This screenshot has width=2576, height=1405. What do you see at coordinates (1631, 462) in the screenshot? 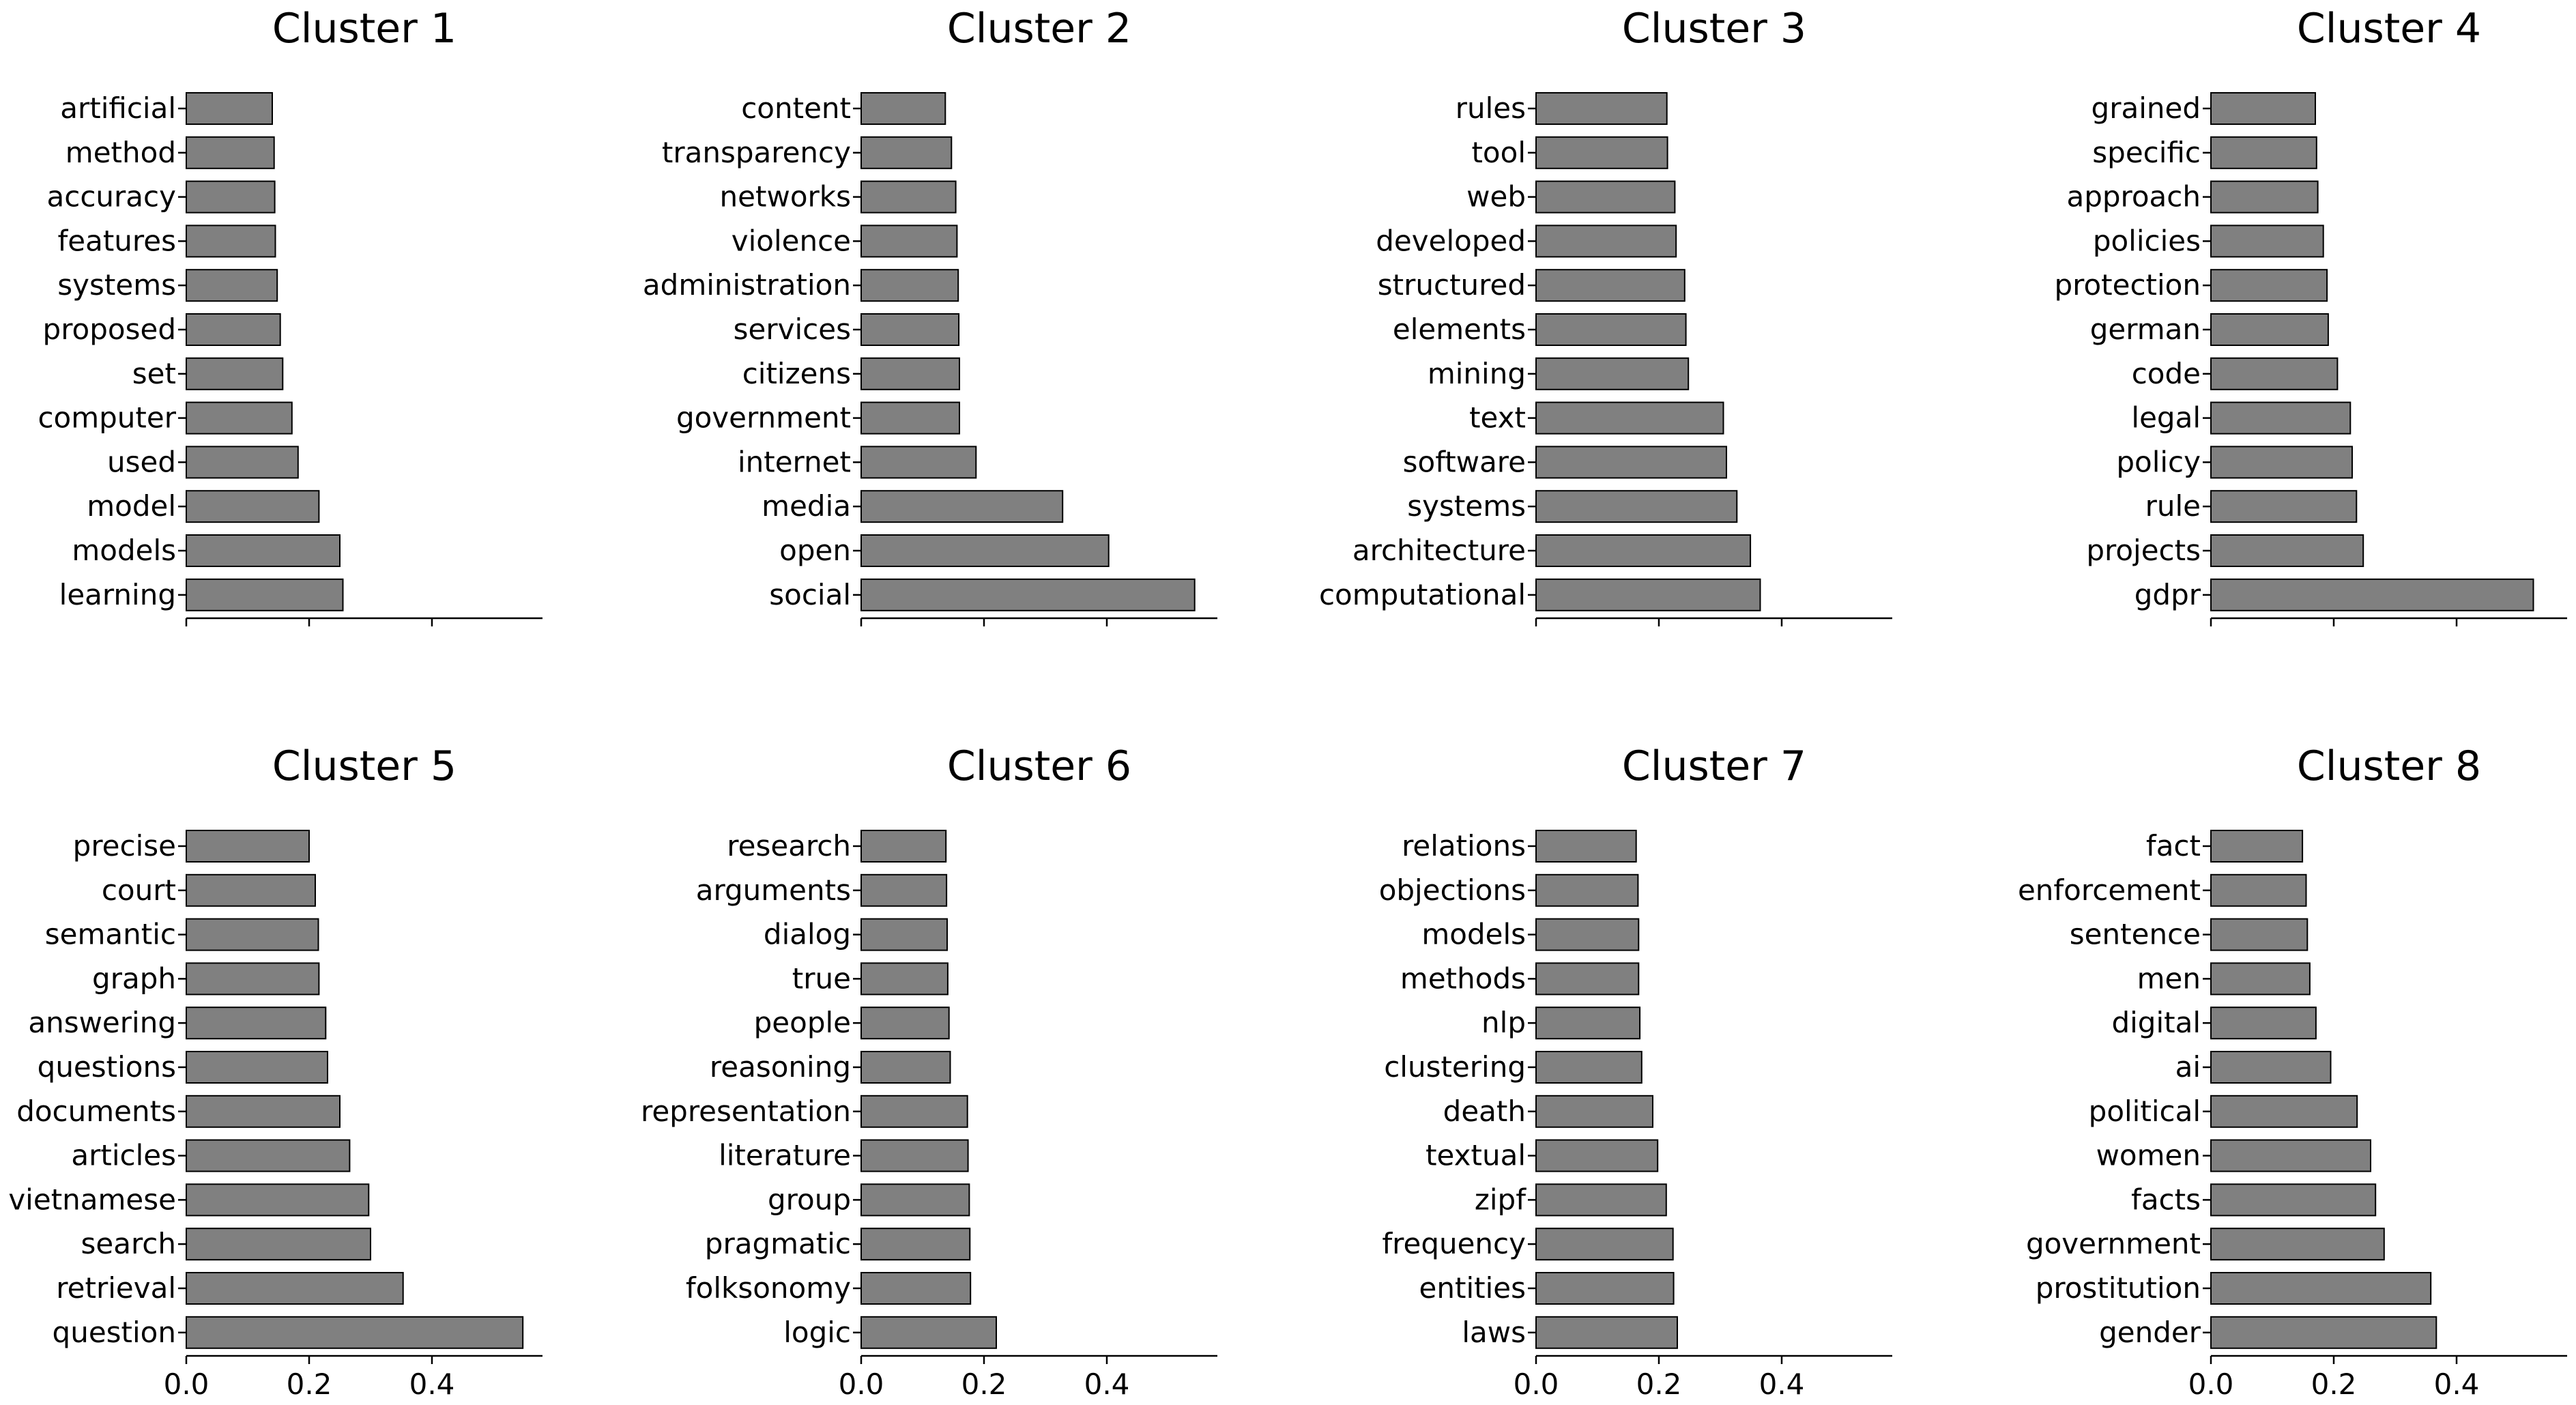
I see `bar-software` at bounding box center [1631, 462].